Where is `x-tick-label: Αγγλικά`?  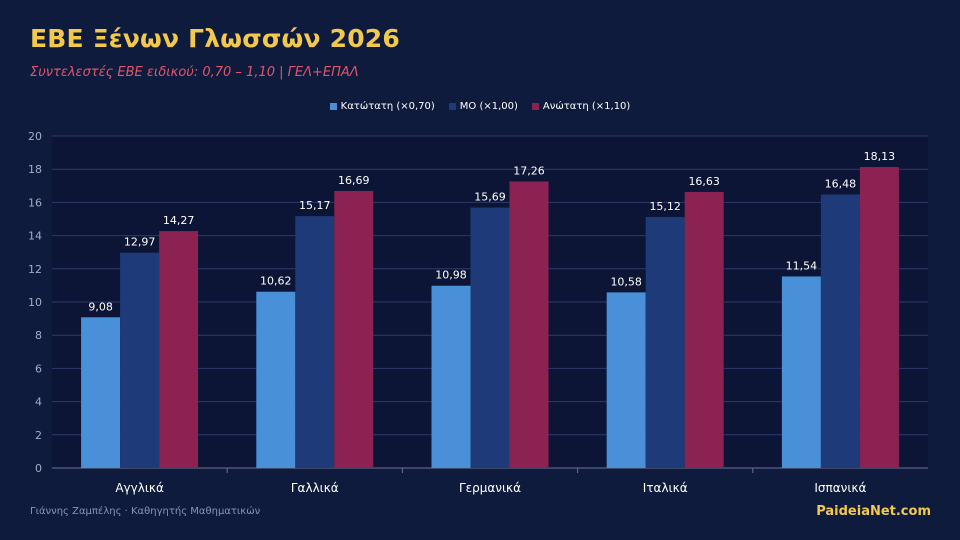
x-tick-label: Αγγλικά is located at coordinates (139, 488).